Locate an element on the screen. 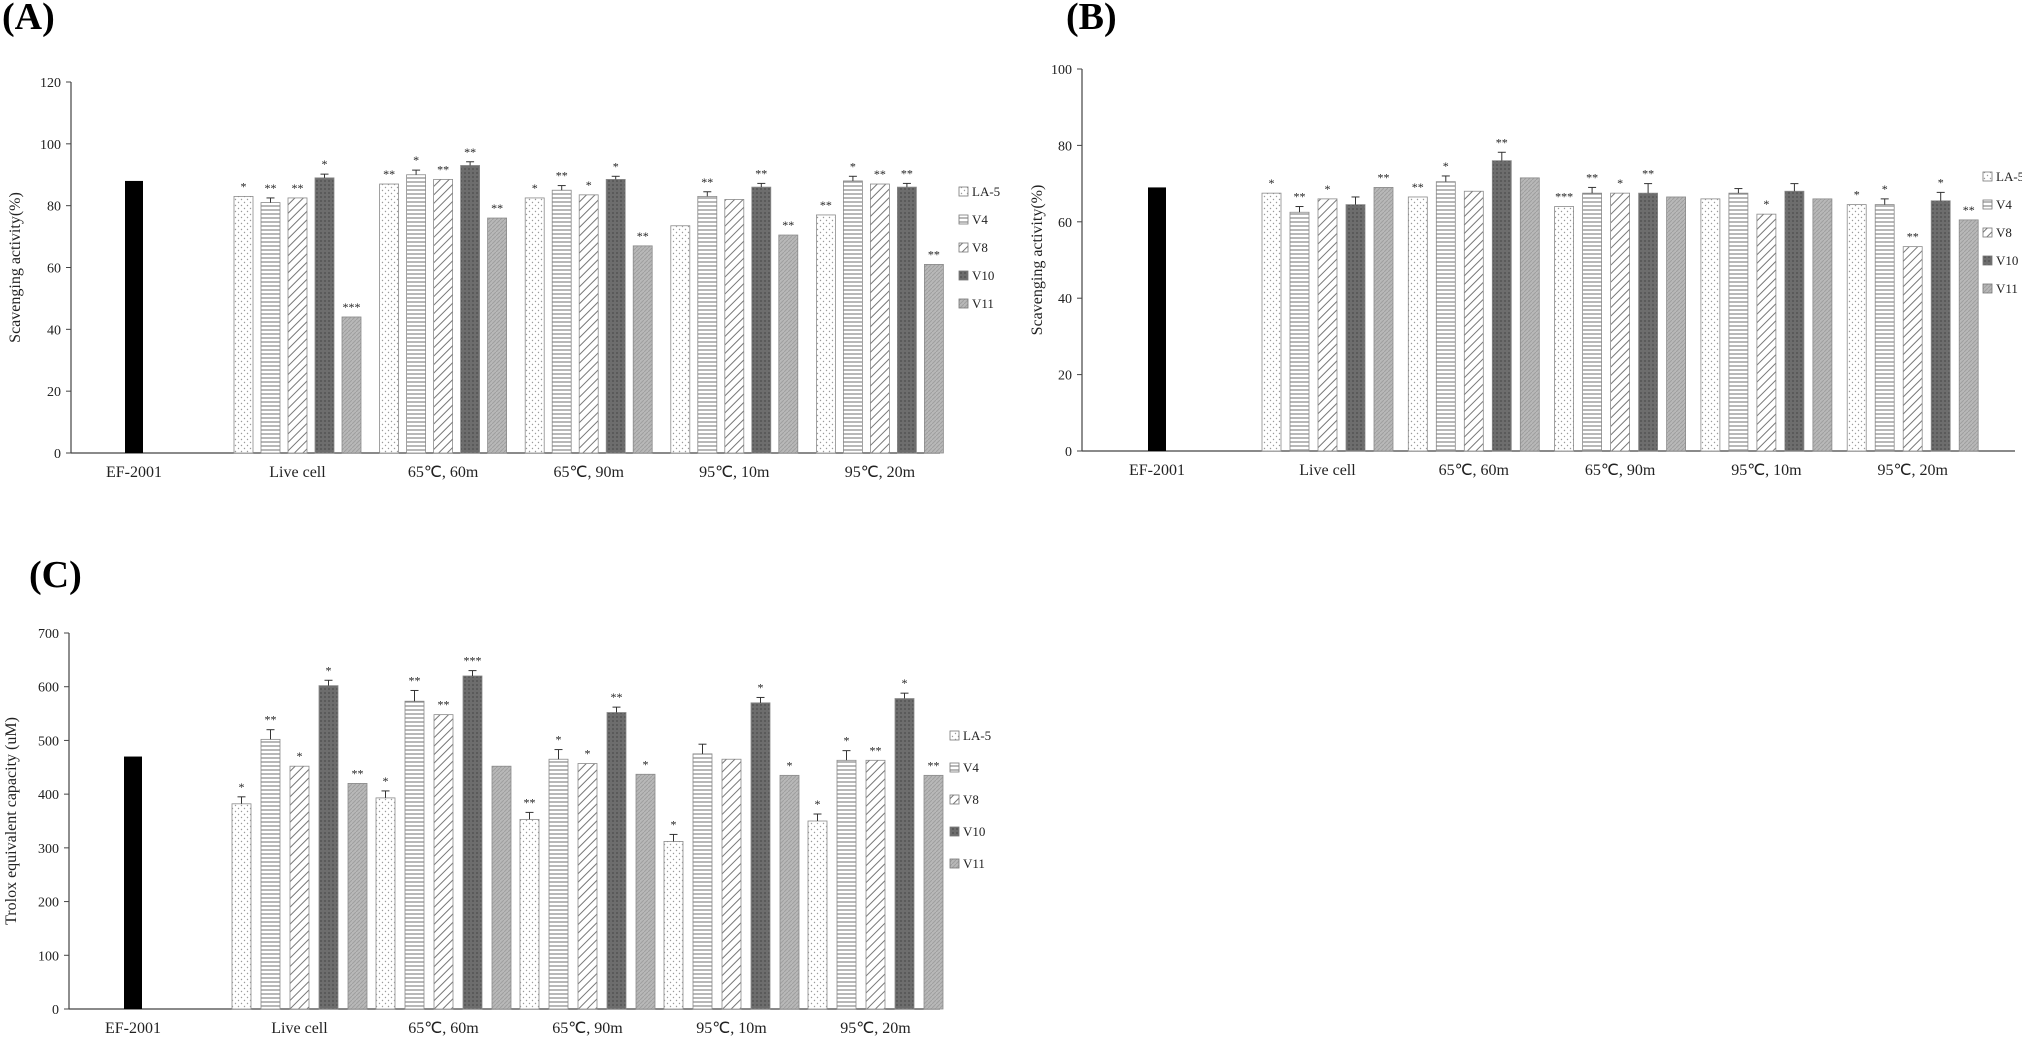 The width and height of the screenshot is (2022, 1041). y-tick-label: 80 is located at coordinates (54, 207).